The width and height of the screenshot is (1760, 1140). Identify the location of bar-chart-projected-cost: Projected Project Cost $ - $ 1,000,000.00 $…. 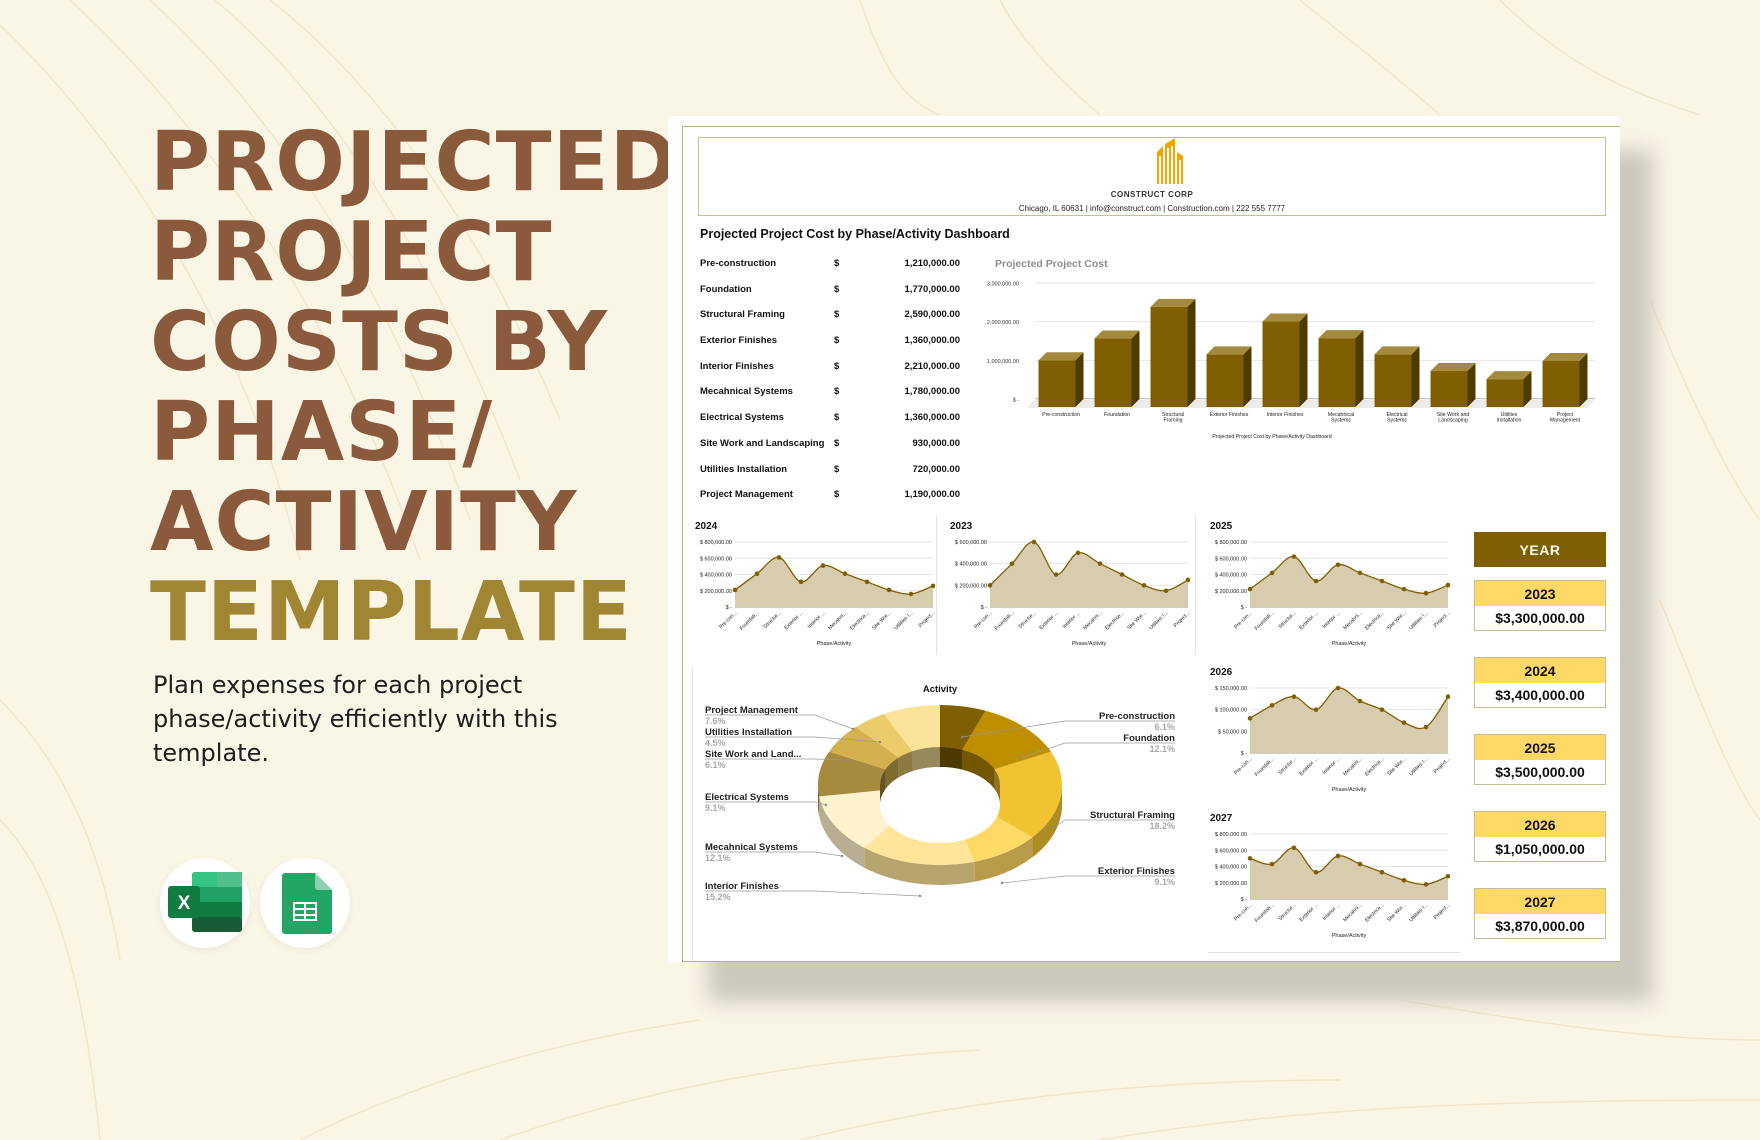
(1290, 349).